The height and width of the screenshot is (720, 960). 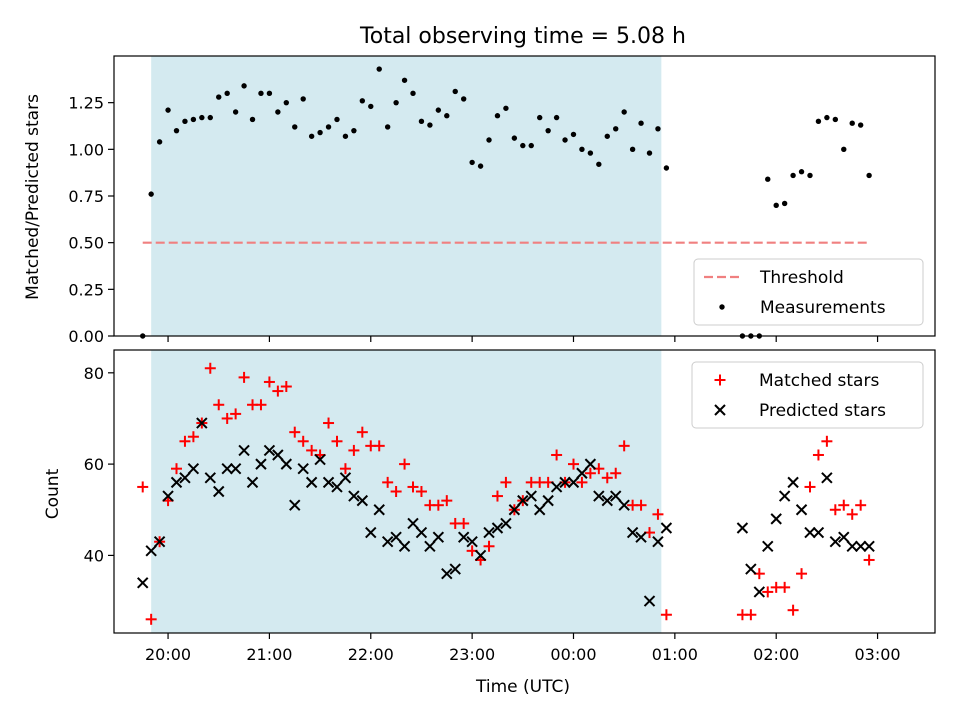 I want to click on top-y-tick-label: 0.50, so click(x=86, y=243).